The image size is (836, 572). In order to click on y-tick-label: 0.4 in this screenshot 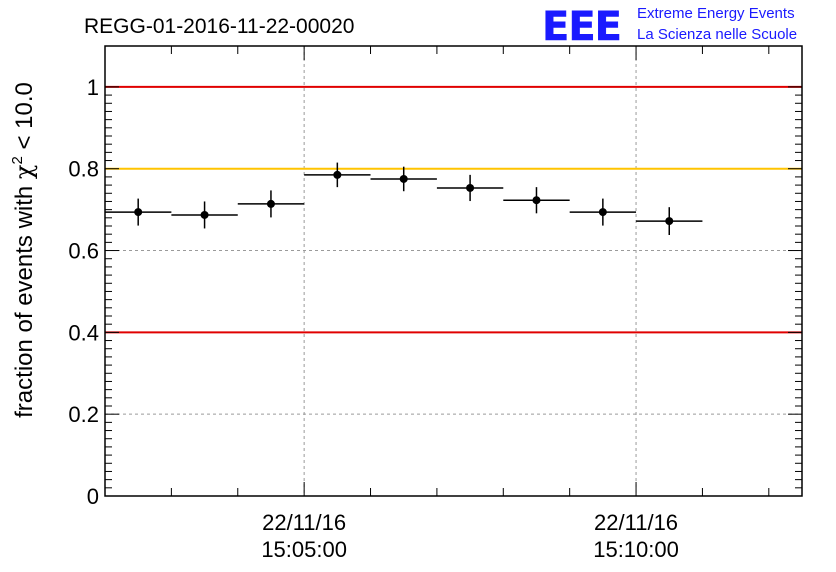, I will do `click(83, 332)`.